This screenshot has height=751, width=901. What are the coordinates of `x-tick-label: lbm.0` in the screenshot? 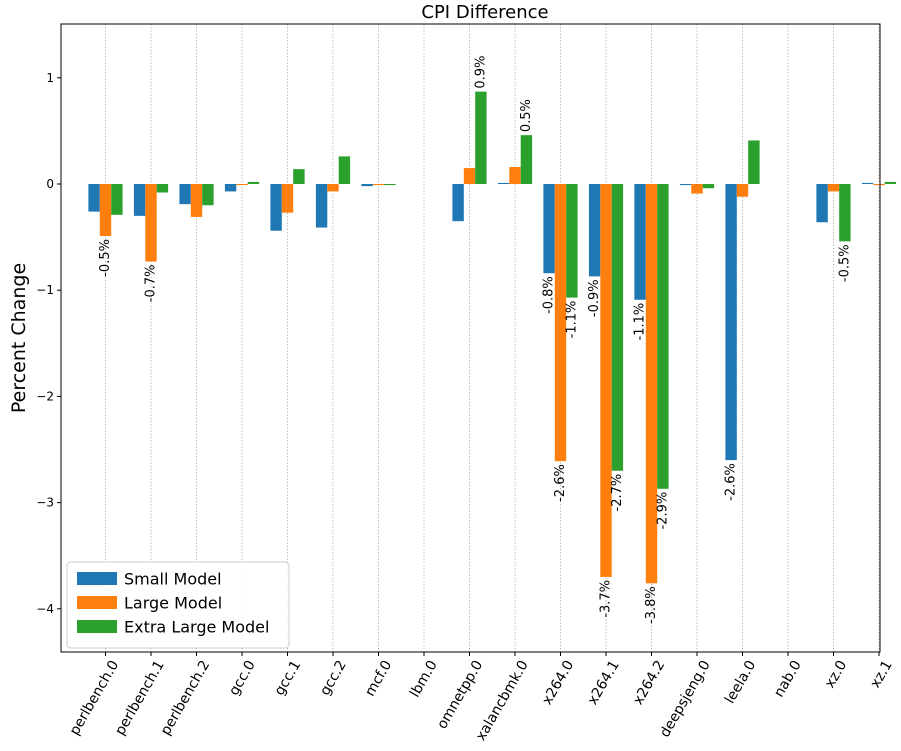 It's located at (424, 679).